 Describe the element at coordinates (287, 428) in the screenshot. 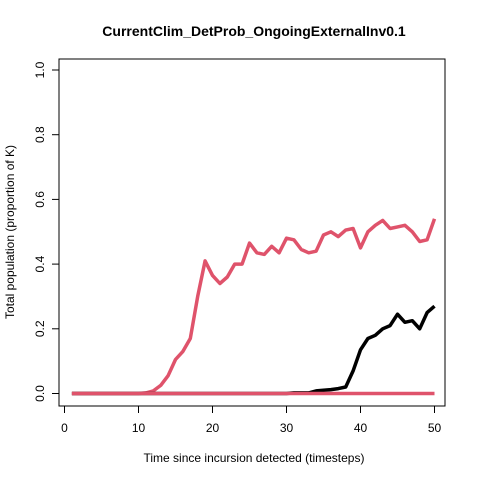

I see `x-tick-label-30: 30` at that location.